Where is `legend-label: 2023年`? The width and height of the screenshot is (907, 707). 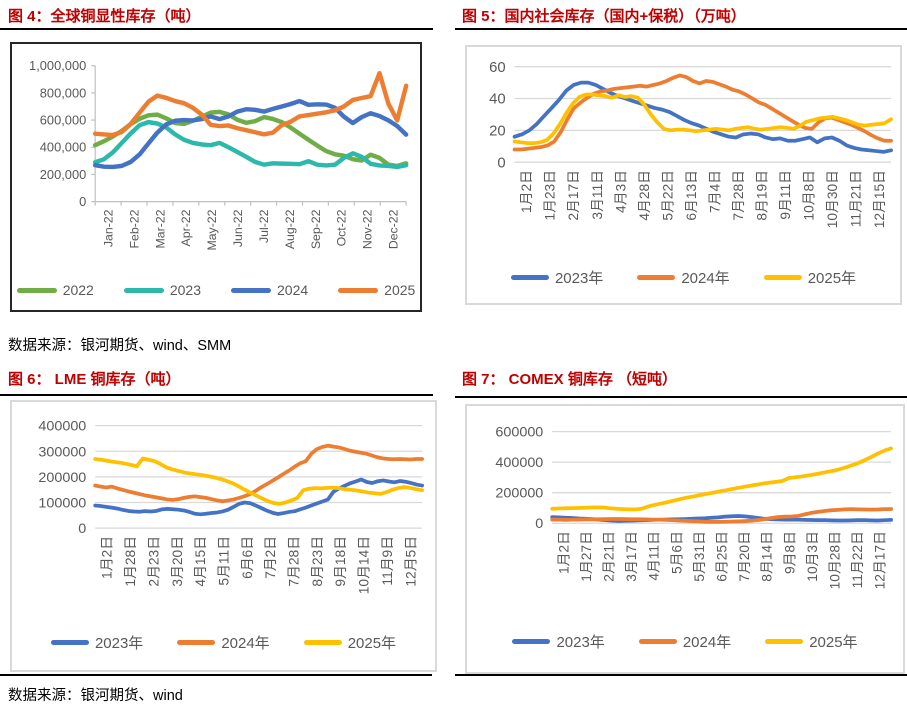 legend-label: 2023年 is located at coordinates (580, 642).